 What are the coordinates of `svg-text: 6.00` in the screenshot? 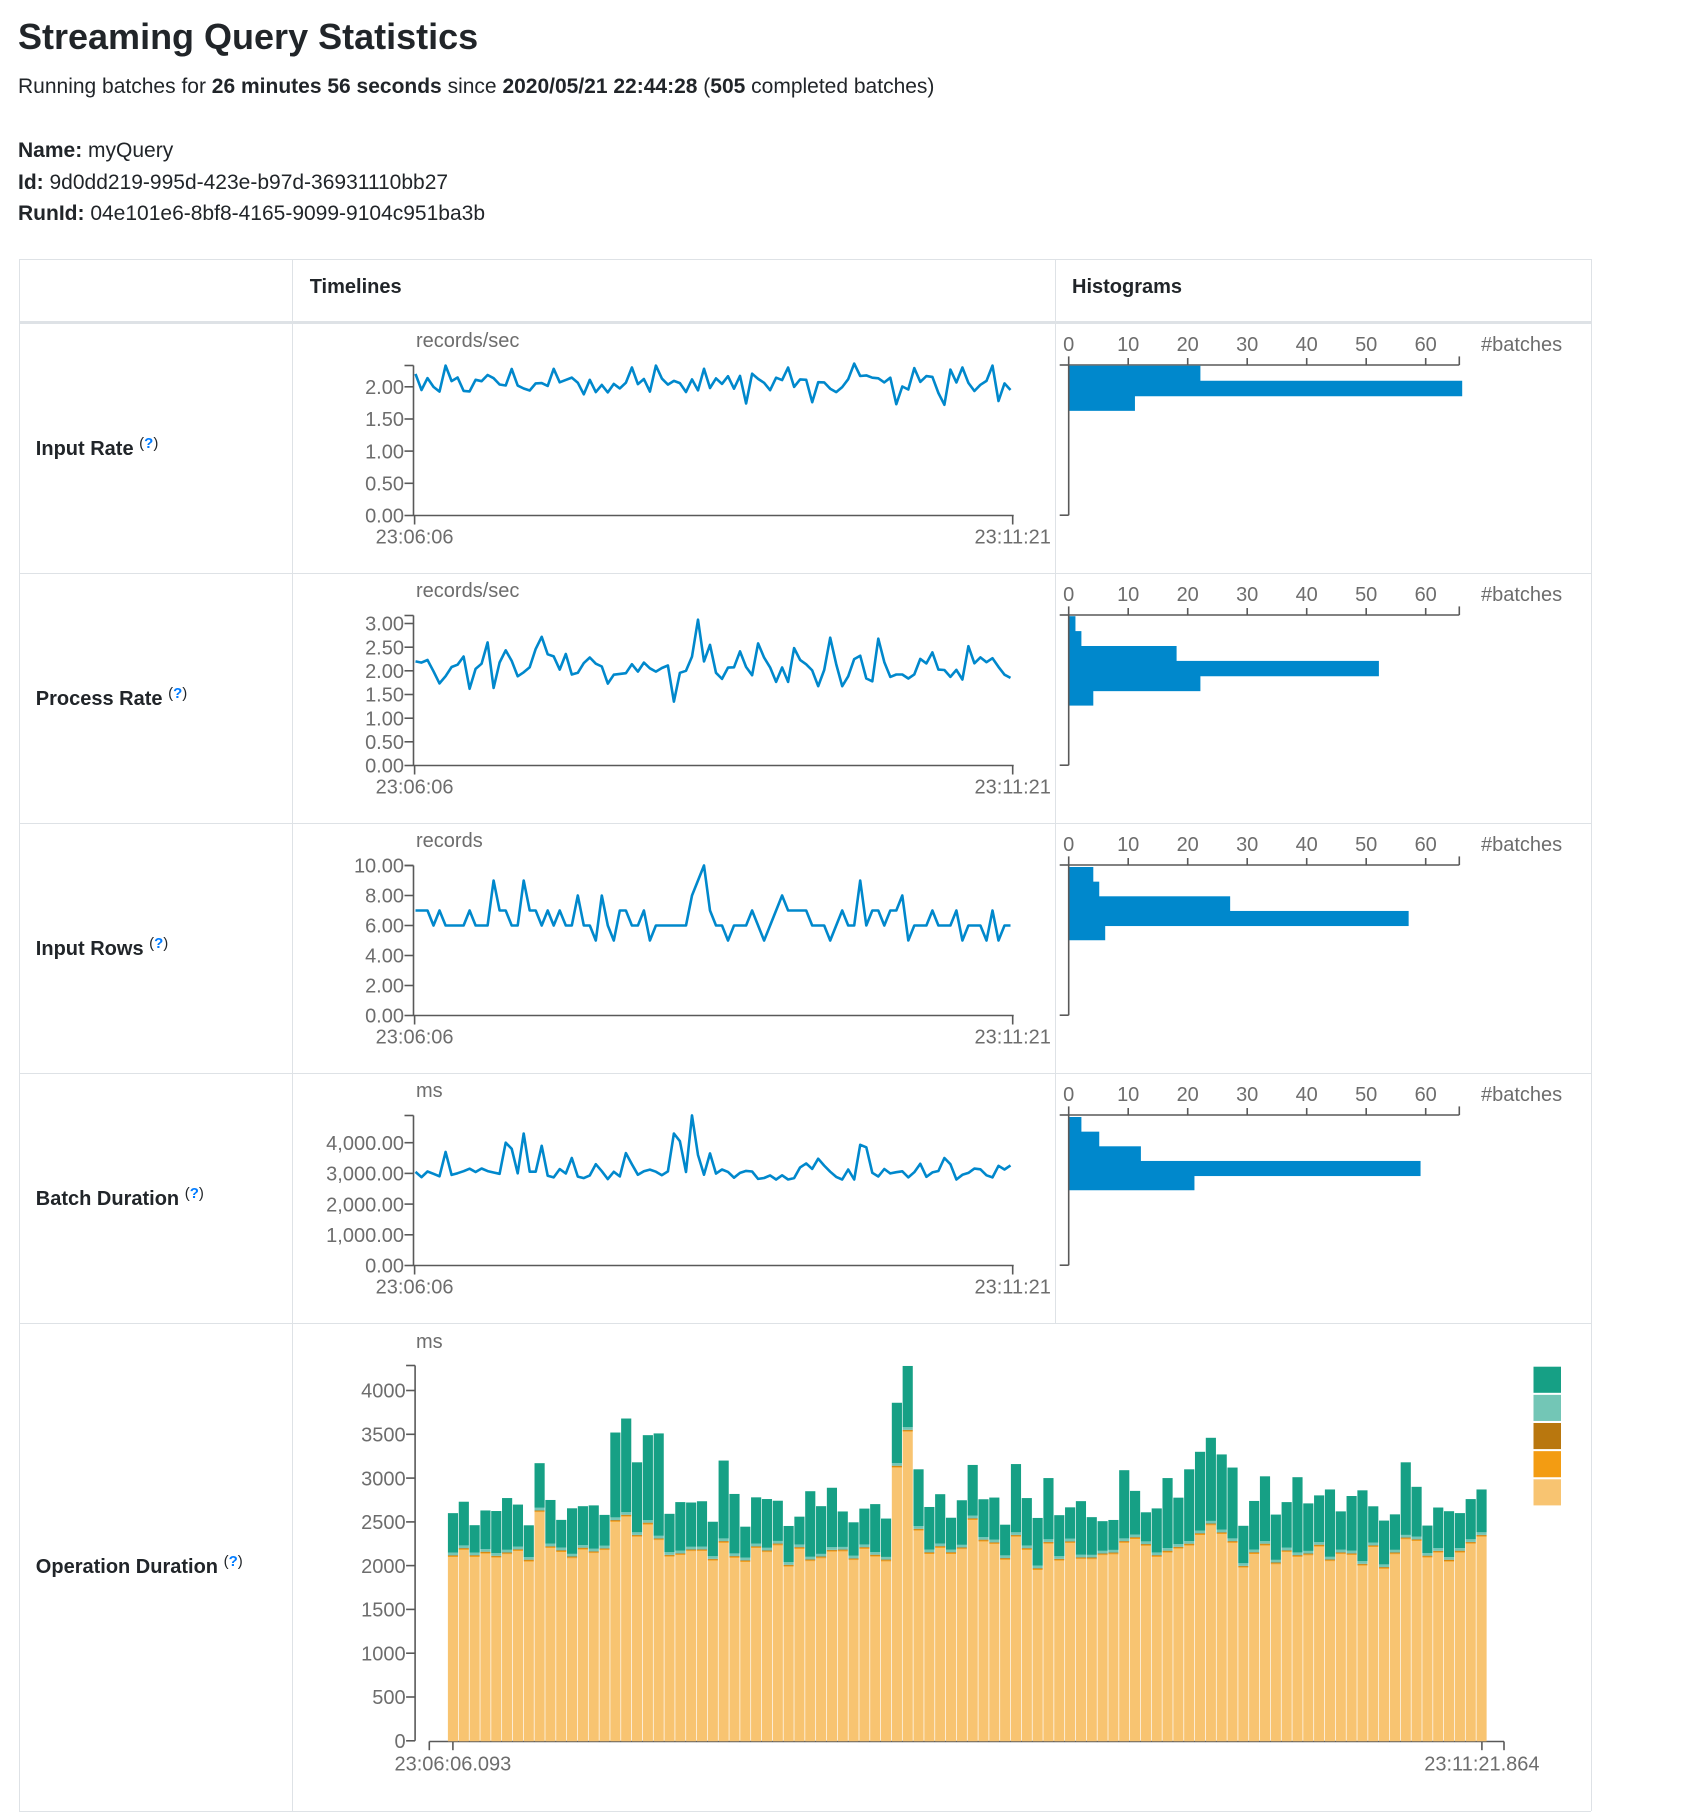 It's located at (384, 927).